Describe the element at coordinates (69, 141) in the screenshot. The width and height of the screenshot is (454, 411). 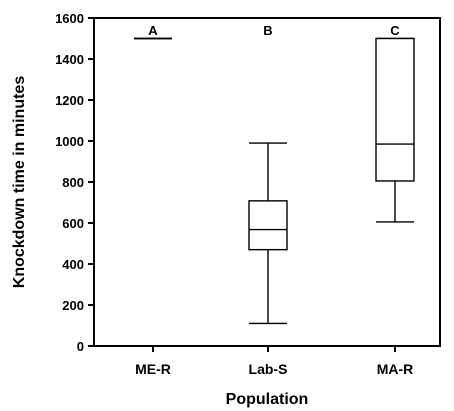
I see `y-tick-label: 1000` at that location.